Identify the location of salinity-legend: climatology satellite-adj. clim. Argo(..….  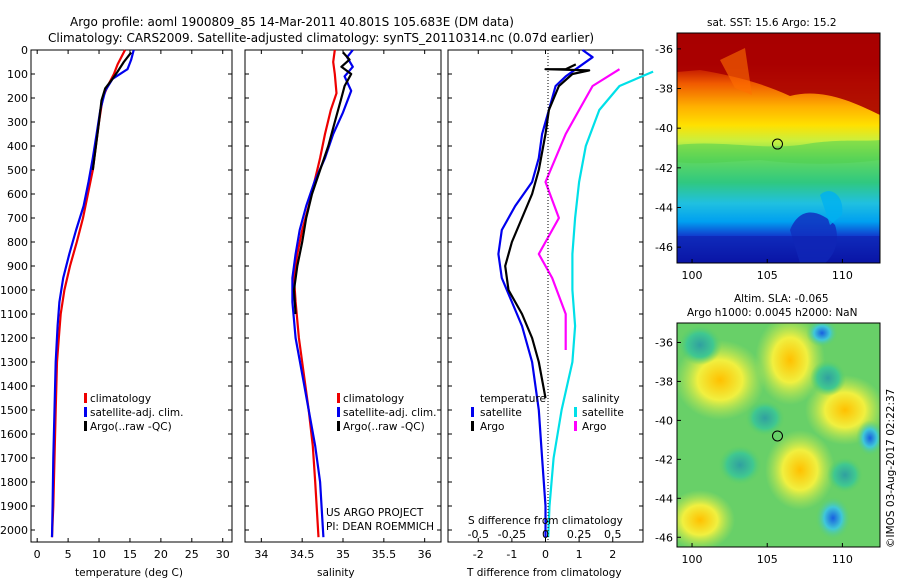
(386, 413).